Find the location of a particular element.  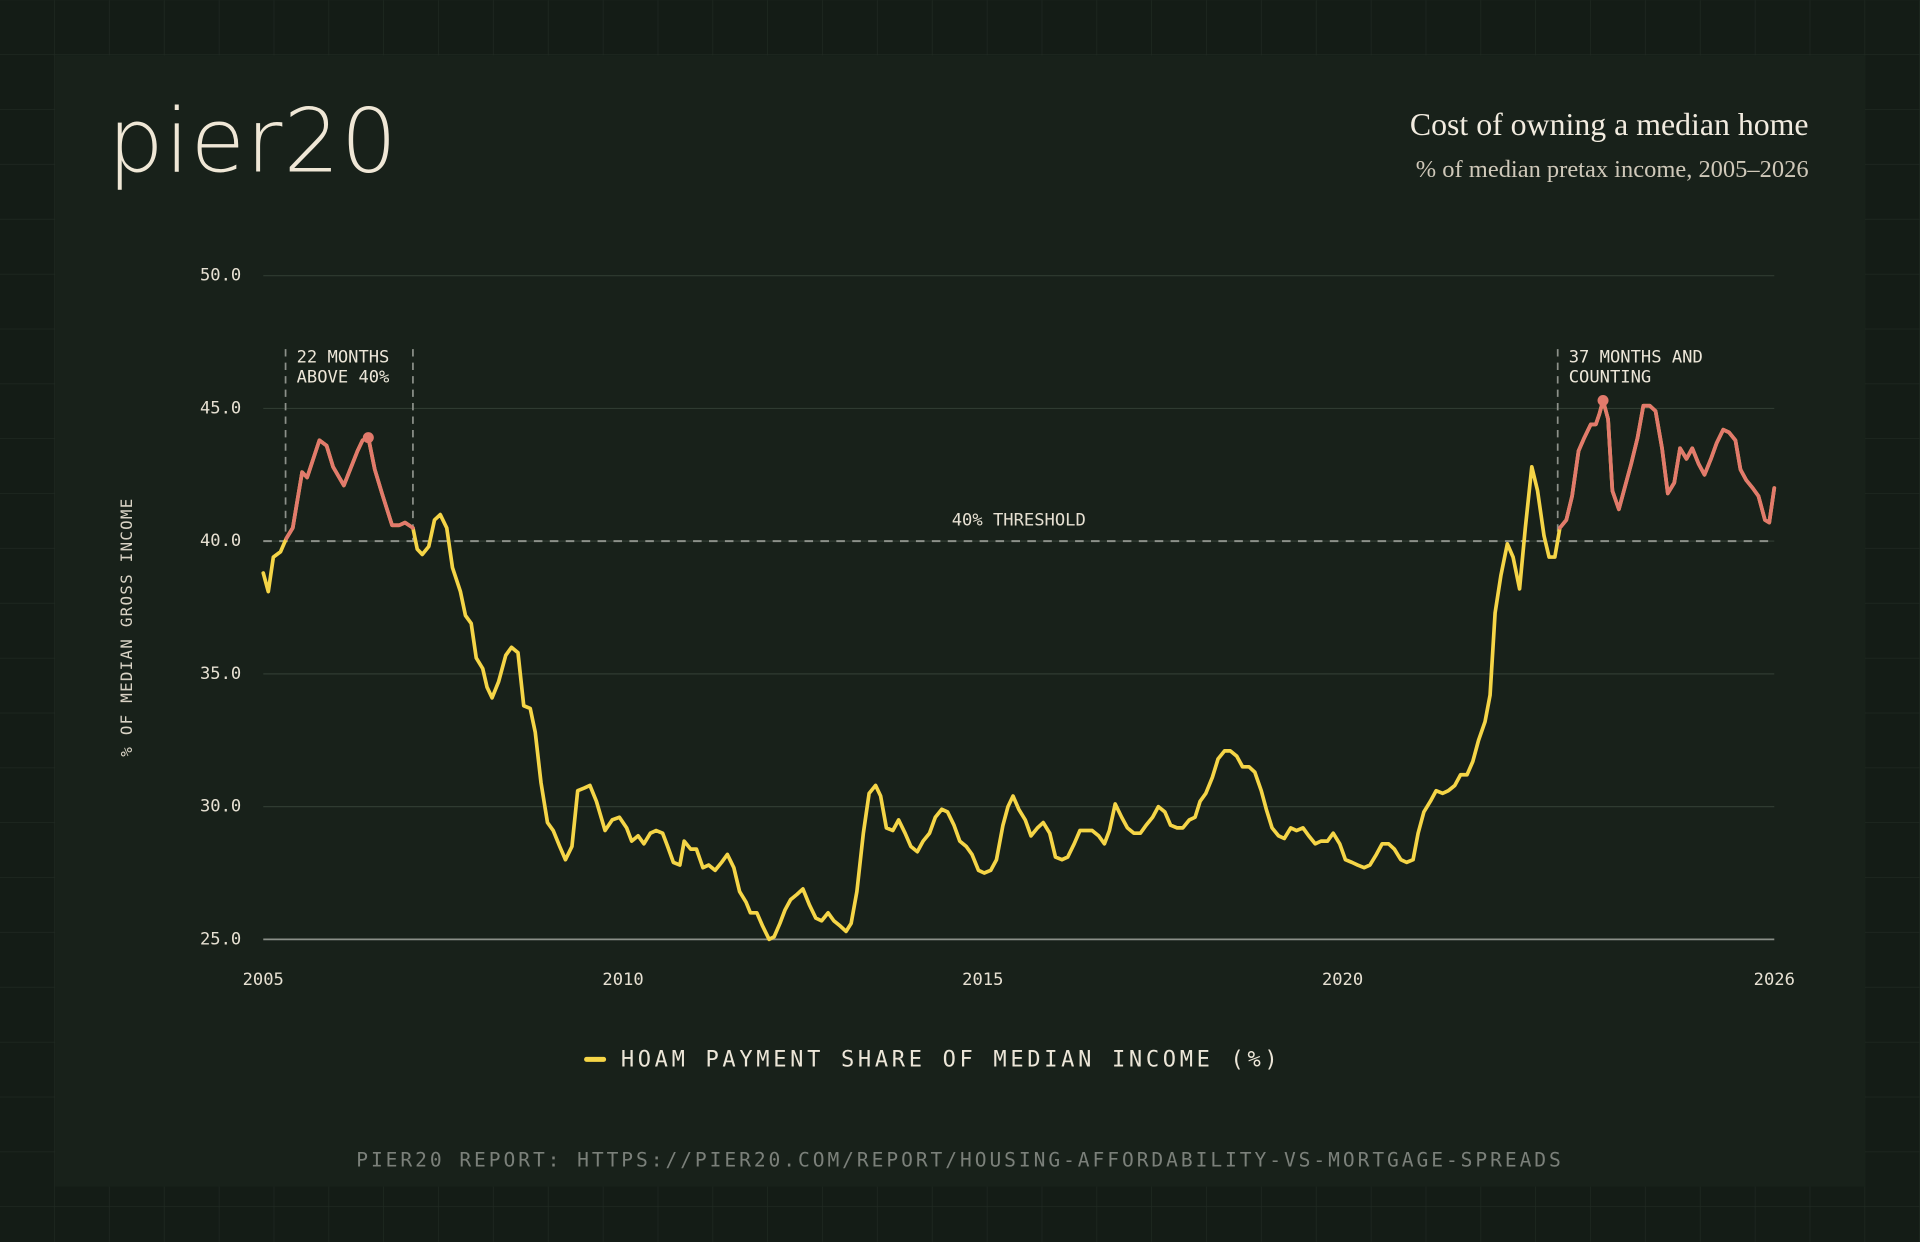

y-tick-label: 40.0 is located at coordinates (220, 541).